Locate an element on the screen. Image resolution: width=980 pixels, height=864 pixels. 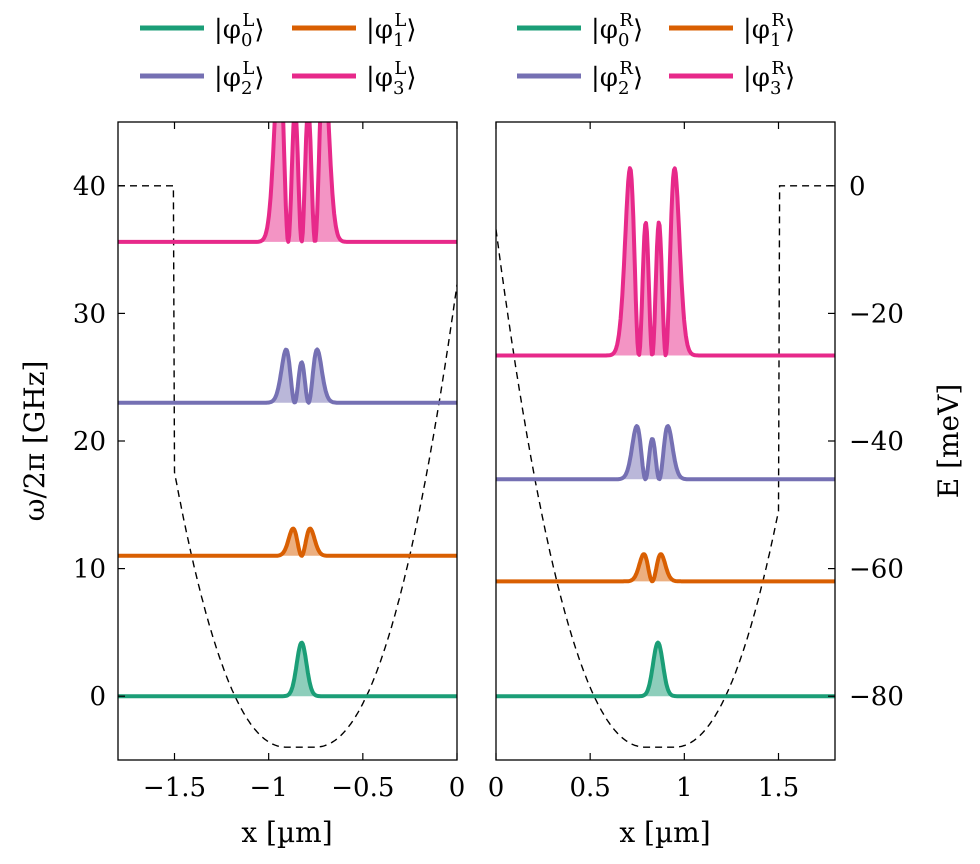
right-y-axis-title: E [meV] is located at coordinates (948, 441).